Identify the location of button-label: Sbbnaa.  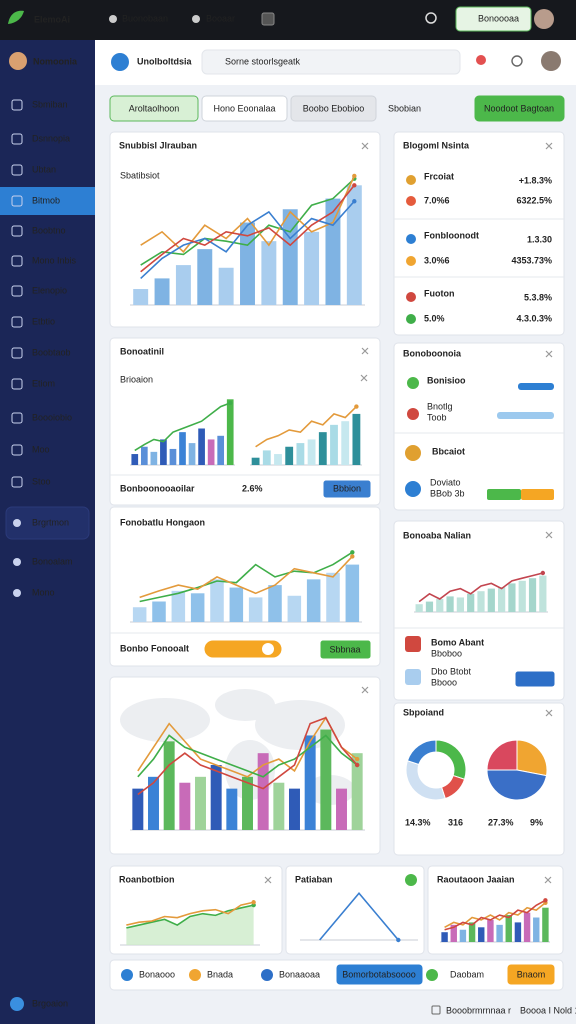
(344, 649).